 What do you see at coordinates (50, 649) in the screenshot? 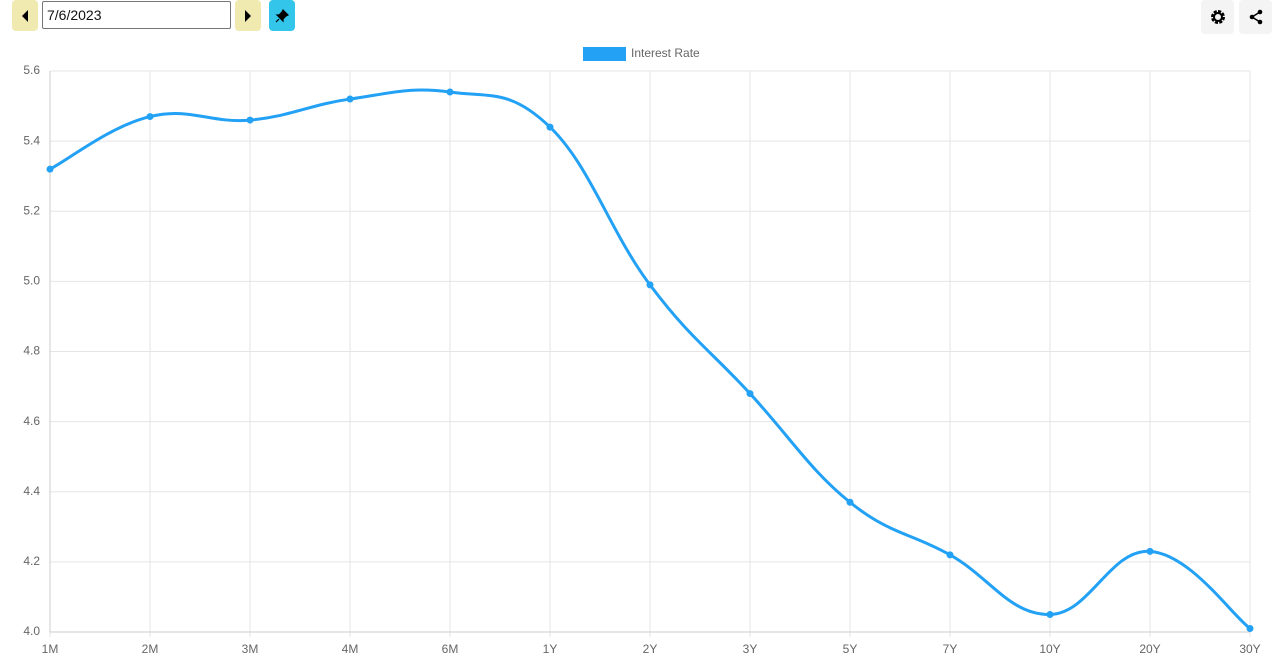
I see `x-tick-label: 1M` at bounding box center [50, 649].